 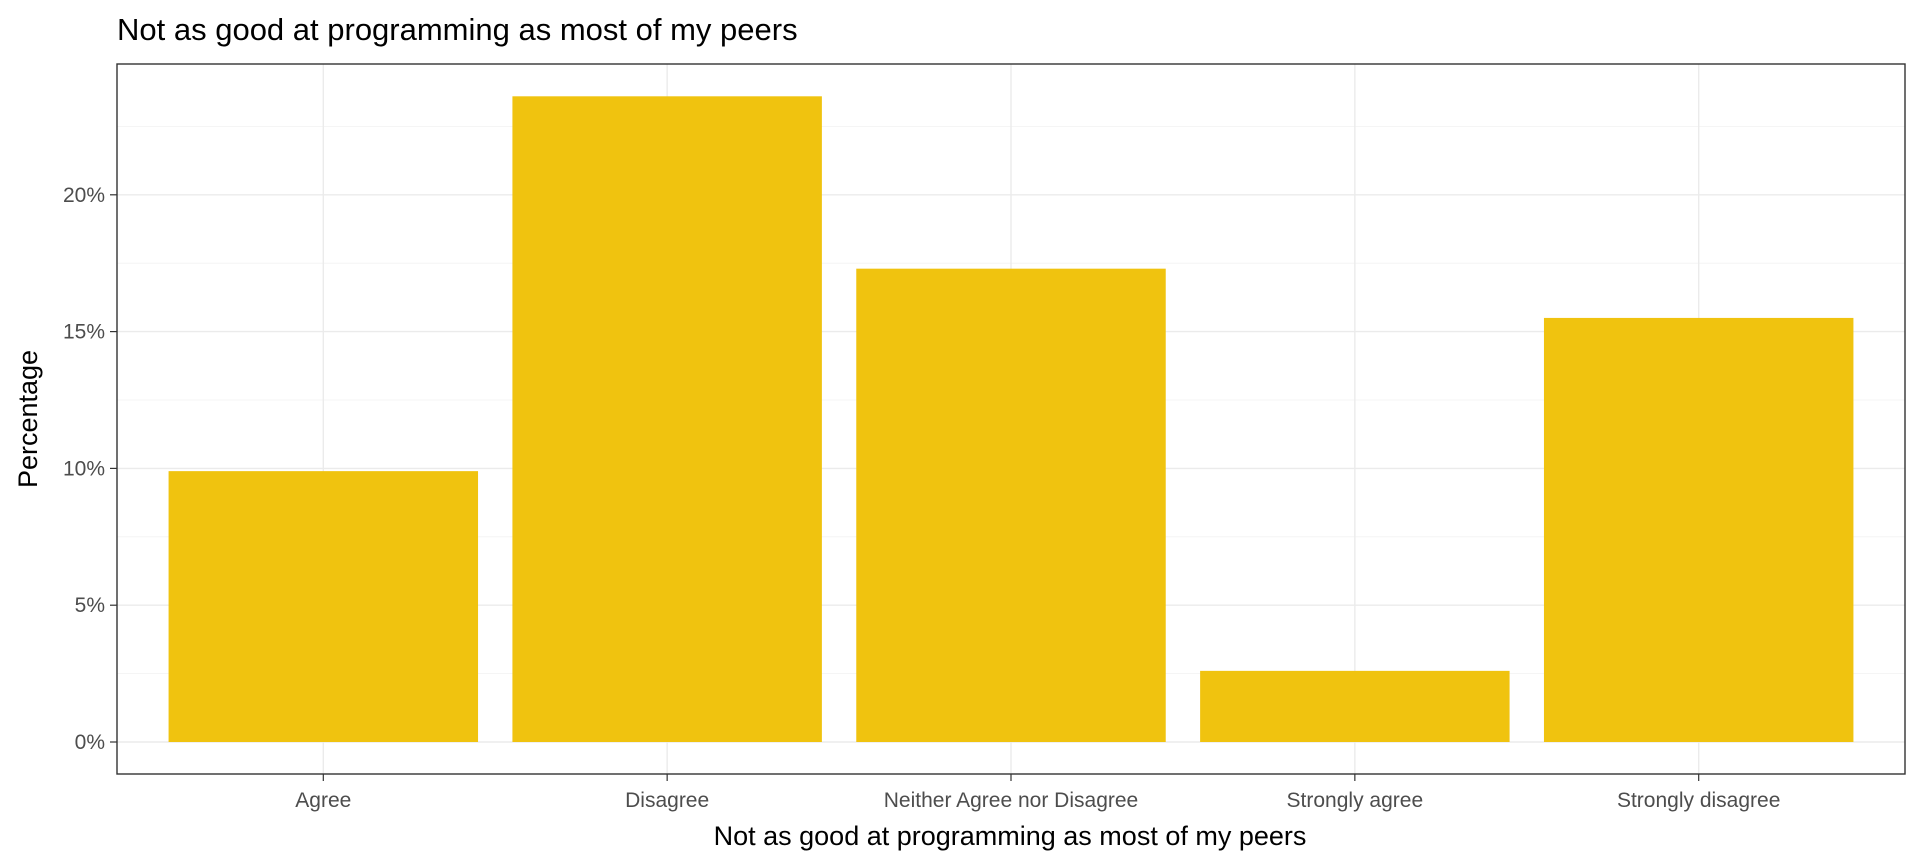 I want to click on x-tick-label: Disagree, so click(x=667, y=800).